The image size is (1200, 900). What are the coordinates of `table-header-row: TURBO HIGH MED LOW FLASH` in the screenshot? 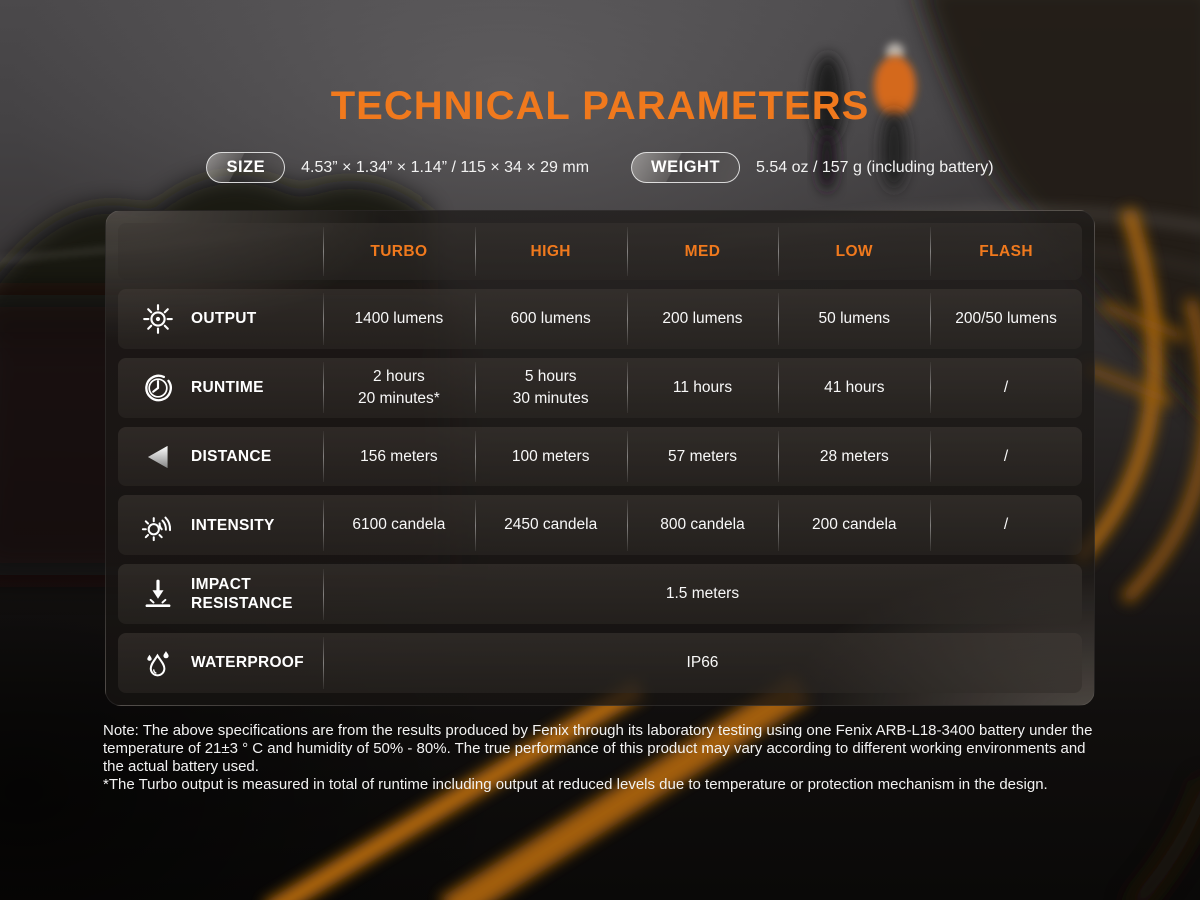 It's located at (600, 251).